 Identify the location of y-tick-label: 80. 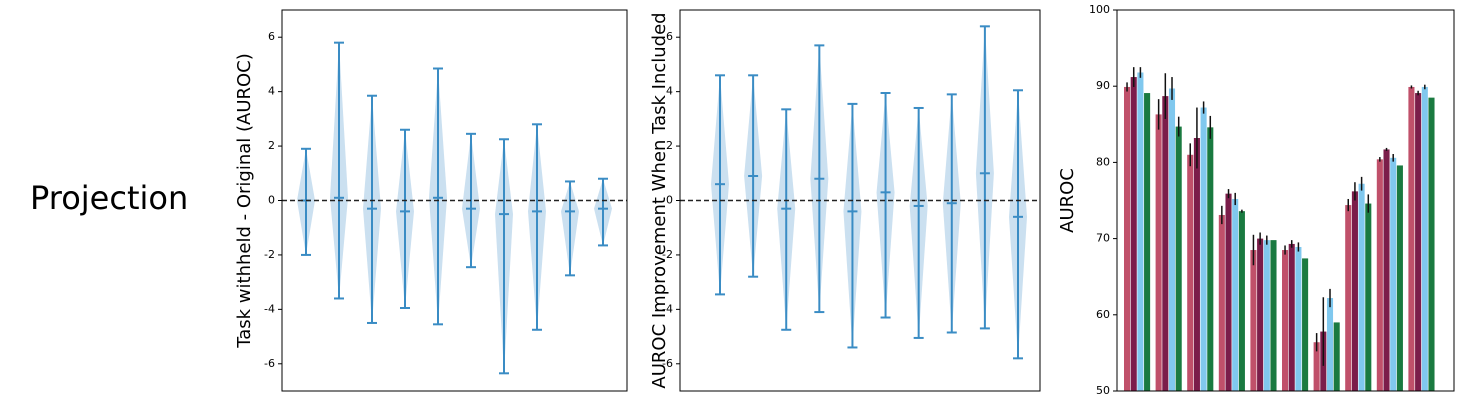
(1103, 161).